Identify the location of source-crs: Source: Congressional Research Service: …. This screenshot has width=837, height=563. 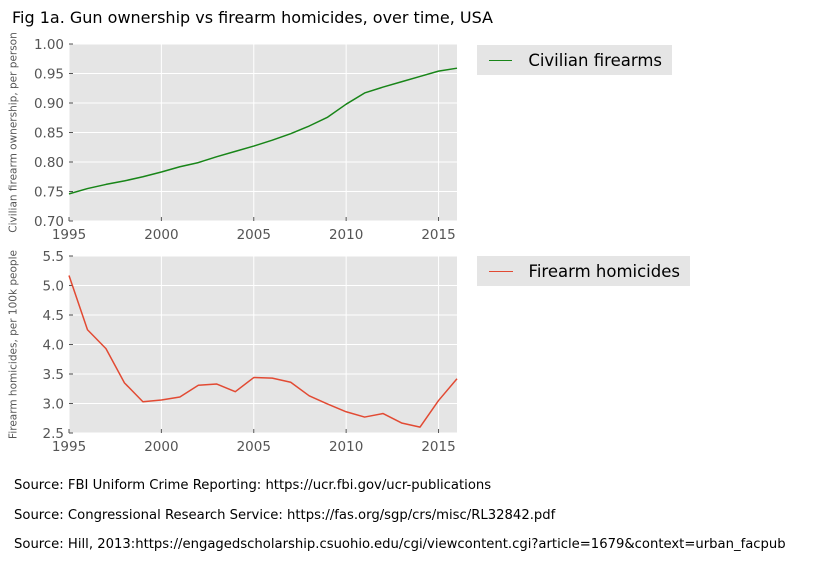
(285, 515).